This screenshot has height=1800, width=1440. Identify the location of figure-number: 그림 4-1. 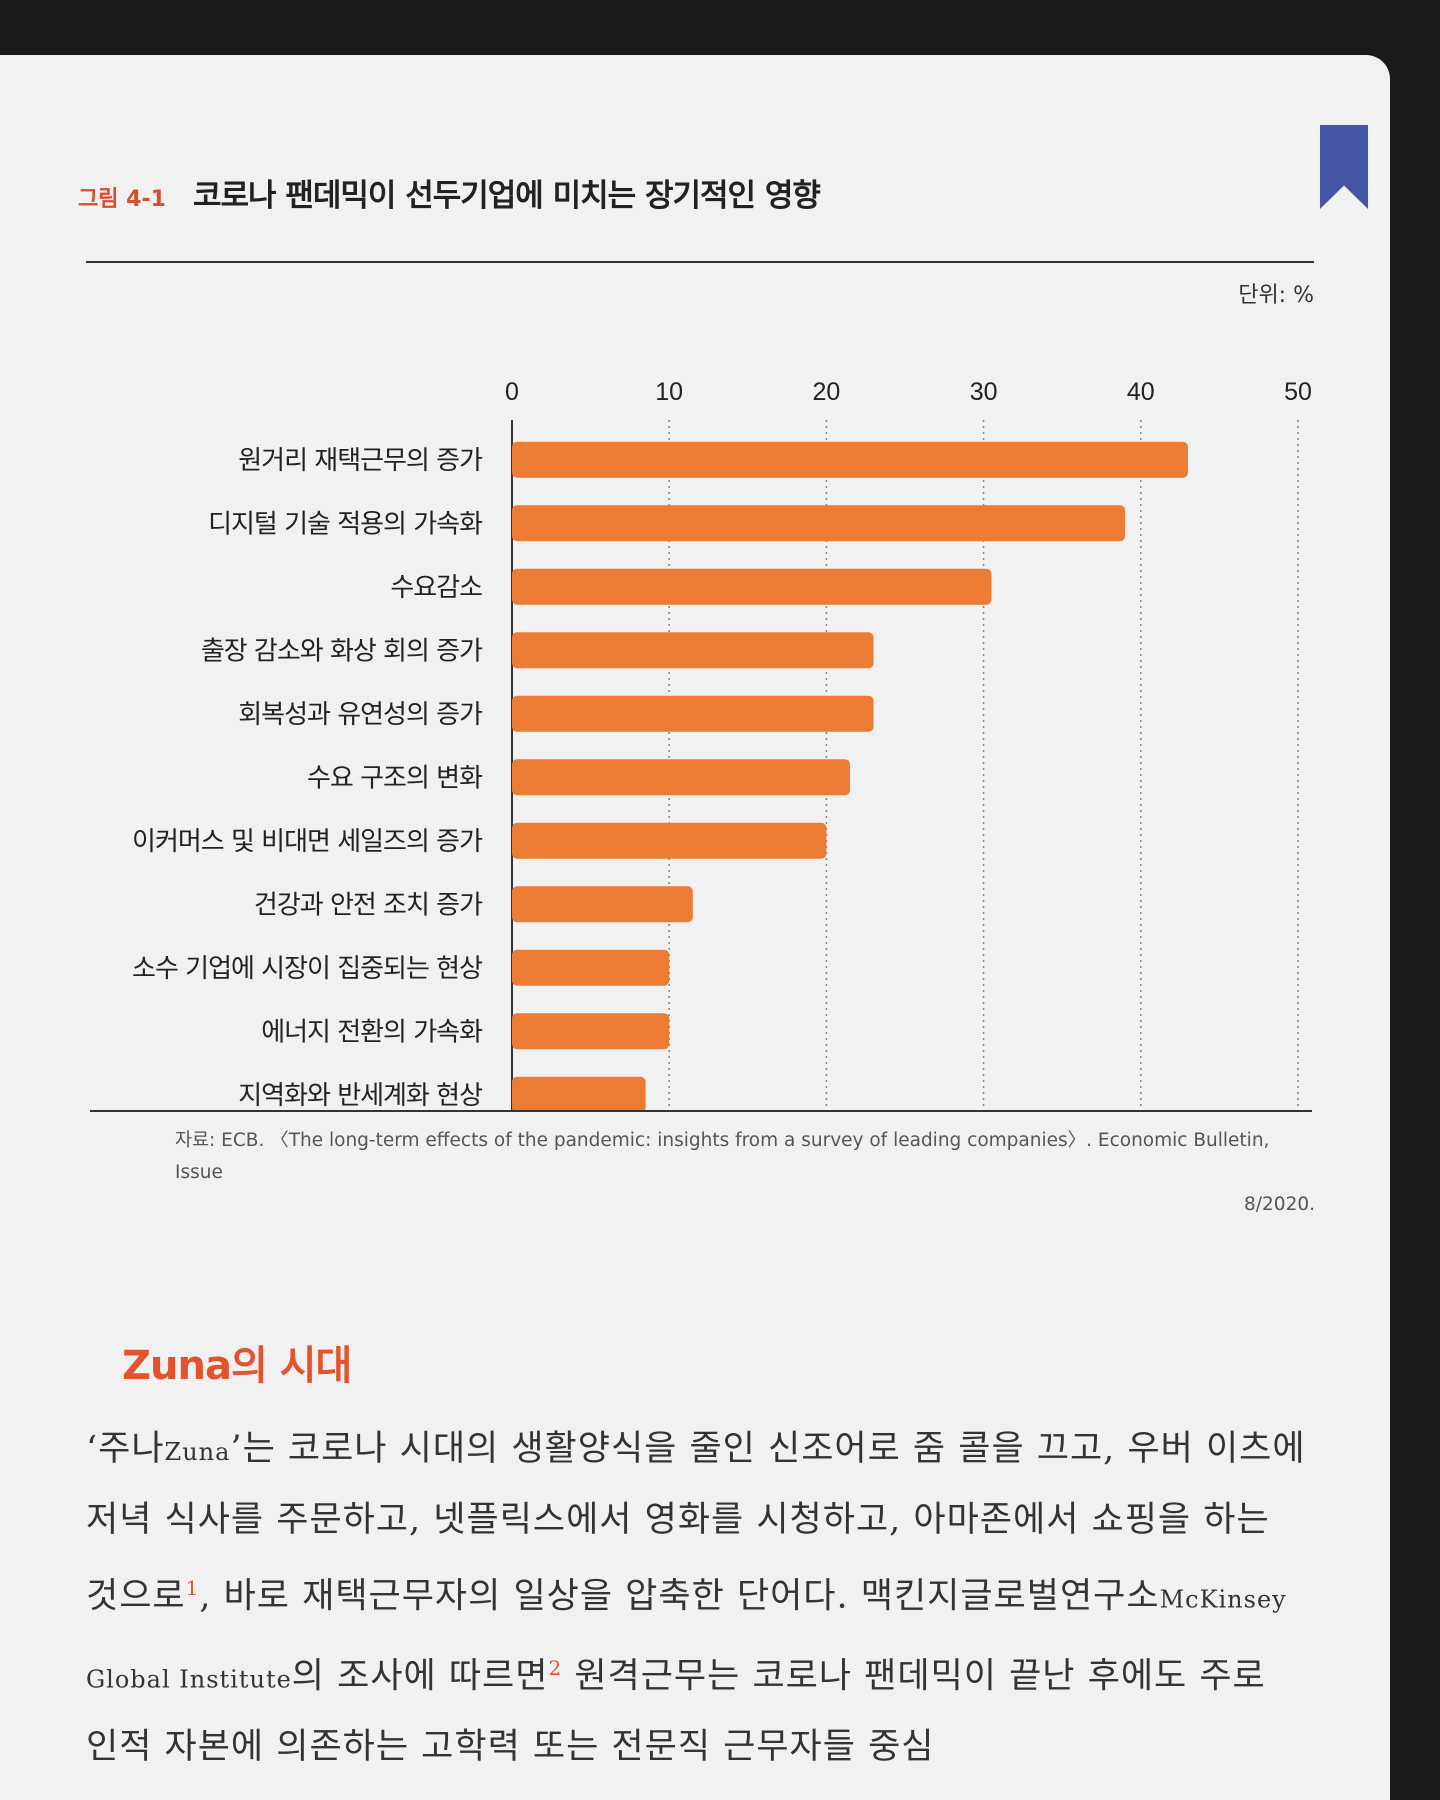
(122, 199).